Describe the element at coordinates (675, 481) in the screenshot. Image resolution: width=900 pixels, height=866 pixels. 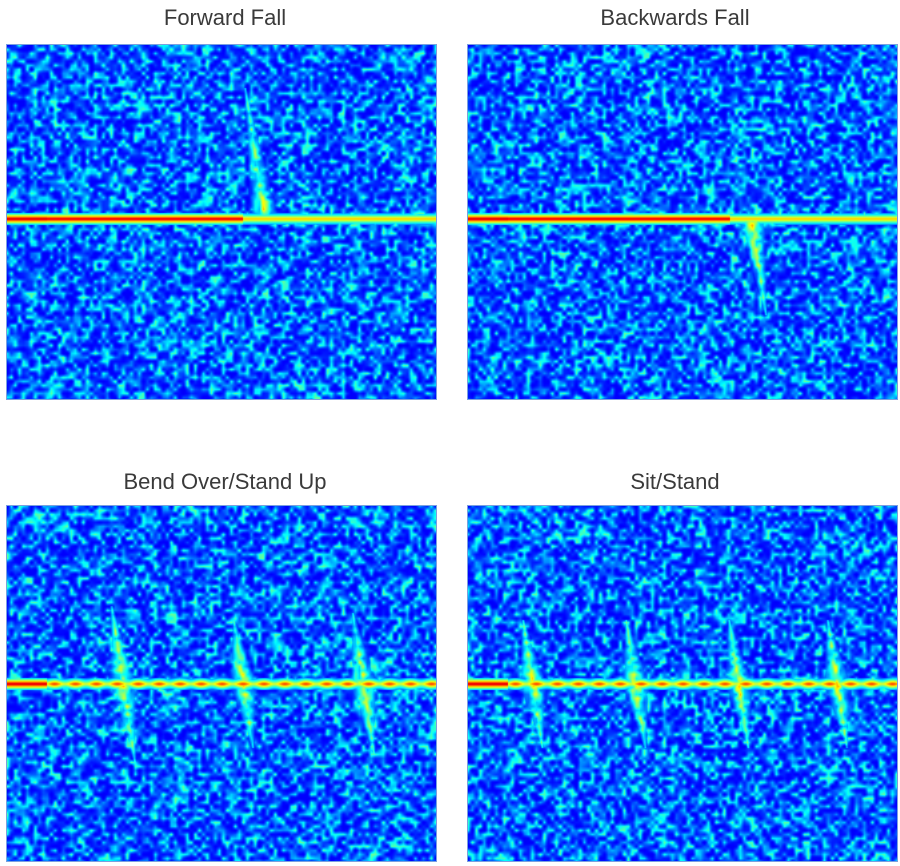
I see `panel-title: Sit/Stand` at that location.